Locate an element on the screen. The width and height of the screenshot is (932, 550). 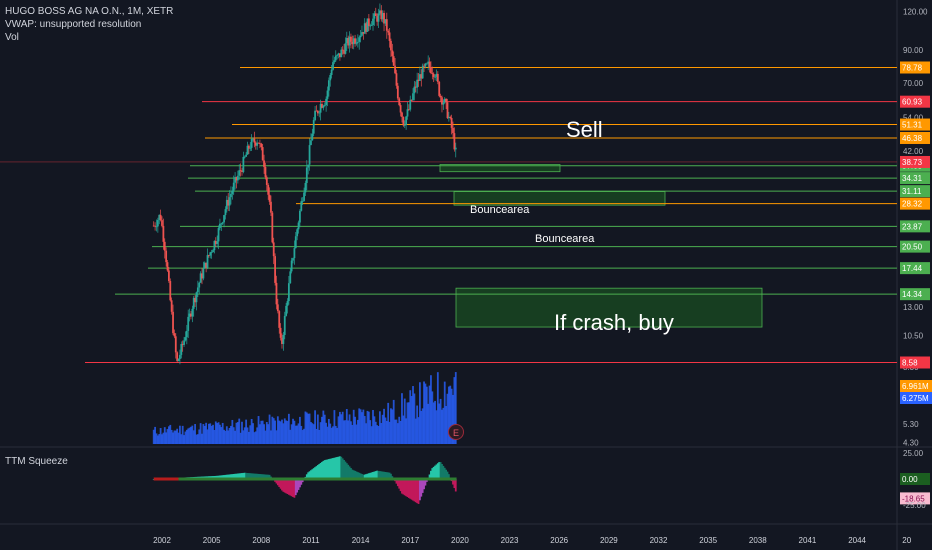
time-tick-label: 2017 is located at coordinates (410, 540).